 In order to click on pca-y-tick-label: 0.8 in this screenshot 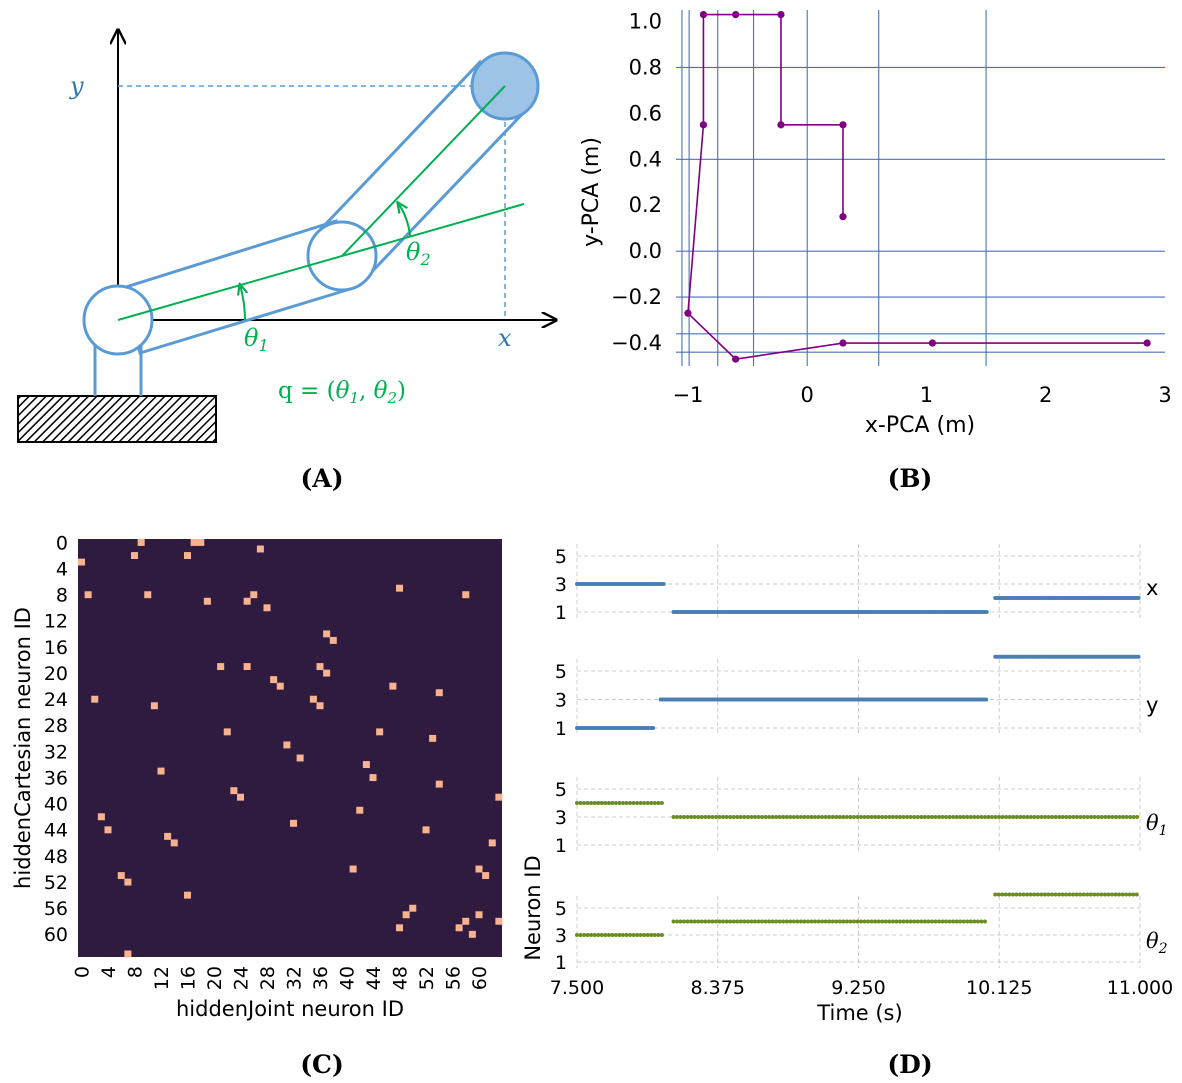, I will do `click(645, 67)`.